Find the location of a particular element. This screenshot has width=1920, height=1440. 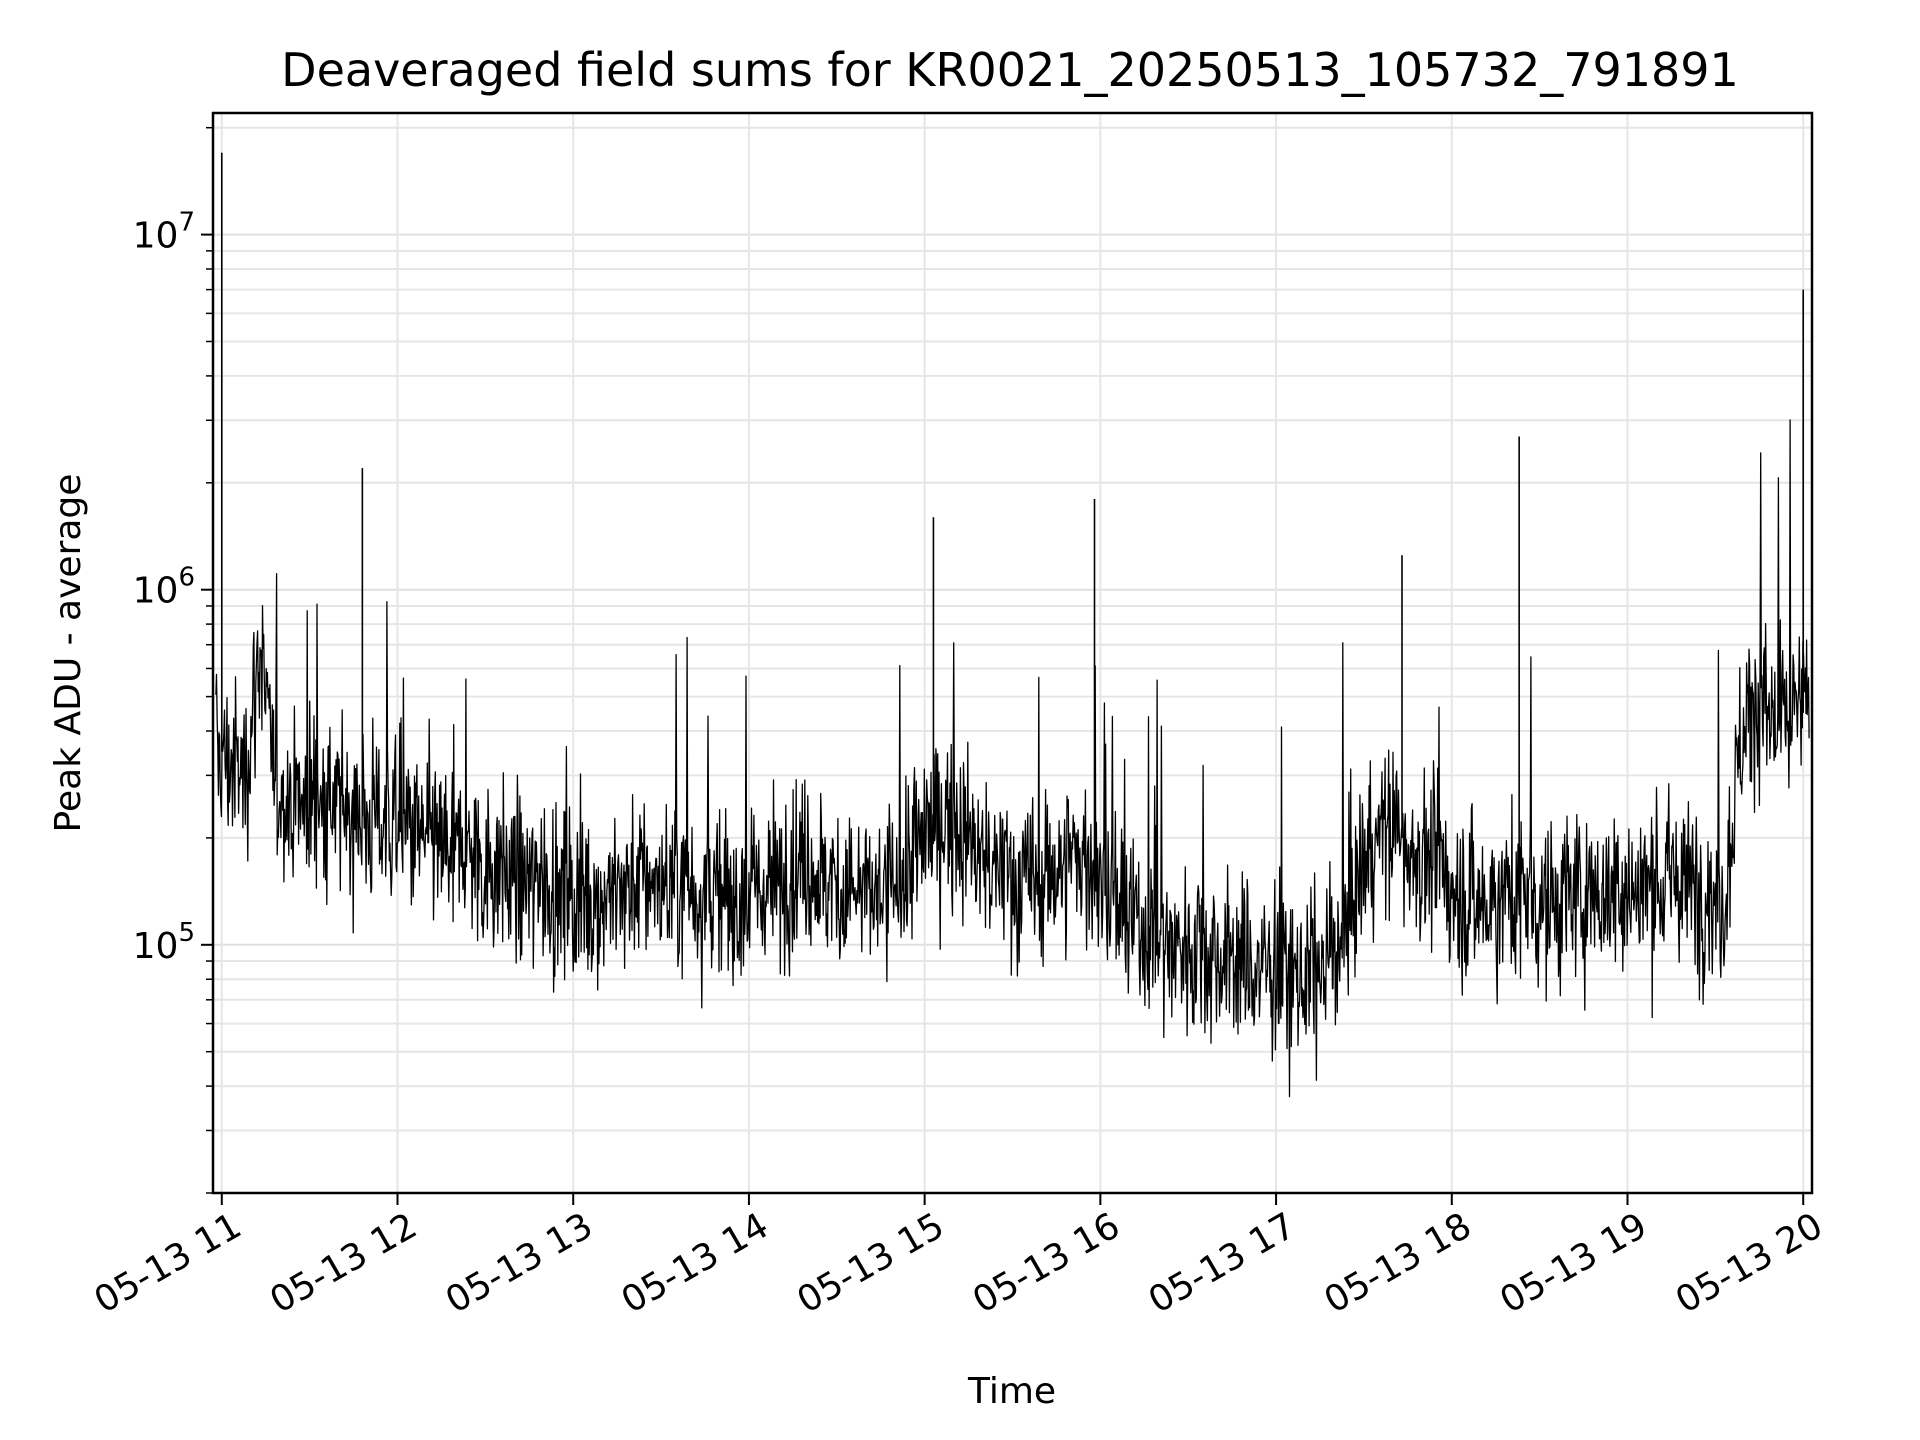

y-tick-label: 10⁷ is located at coordinates (164, 232).